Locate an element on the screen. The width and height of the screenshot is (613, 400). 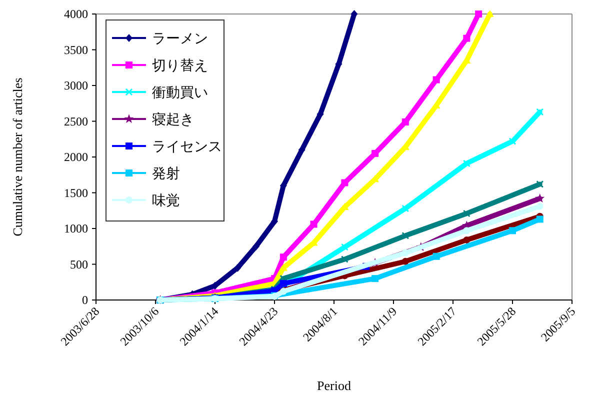
legend-label: 衝動買い is located at coordinates (180, 93).